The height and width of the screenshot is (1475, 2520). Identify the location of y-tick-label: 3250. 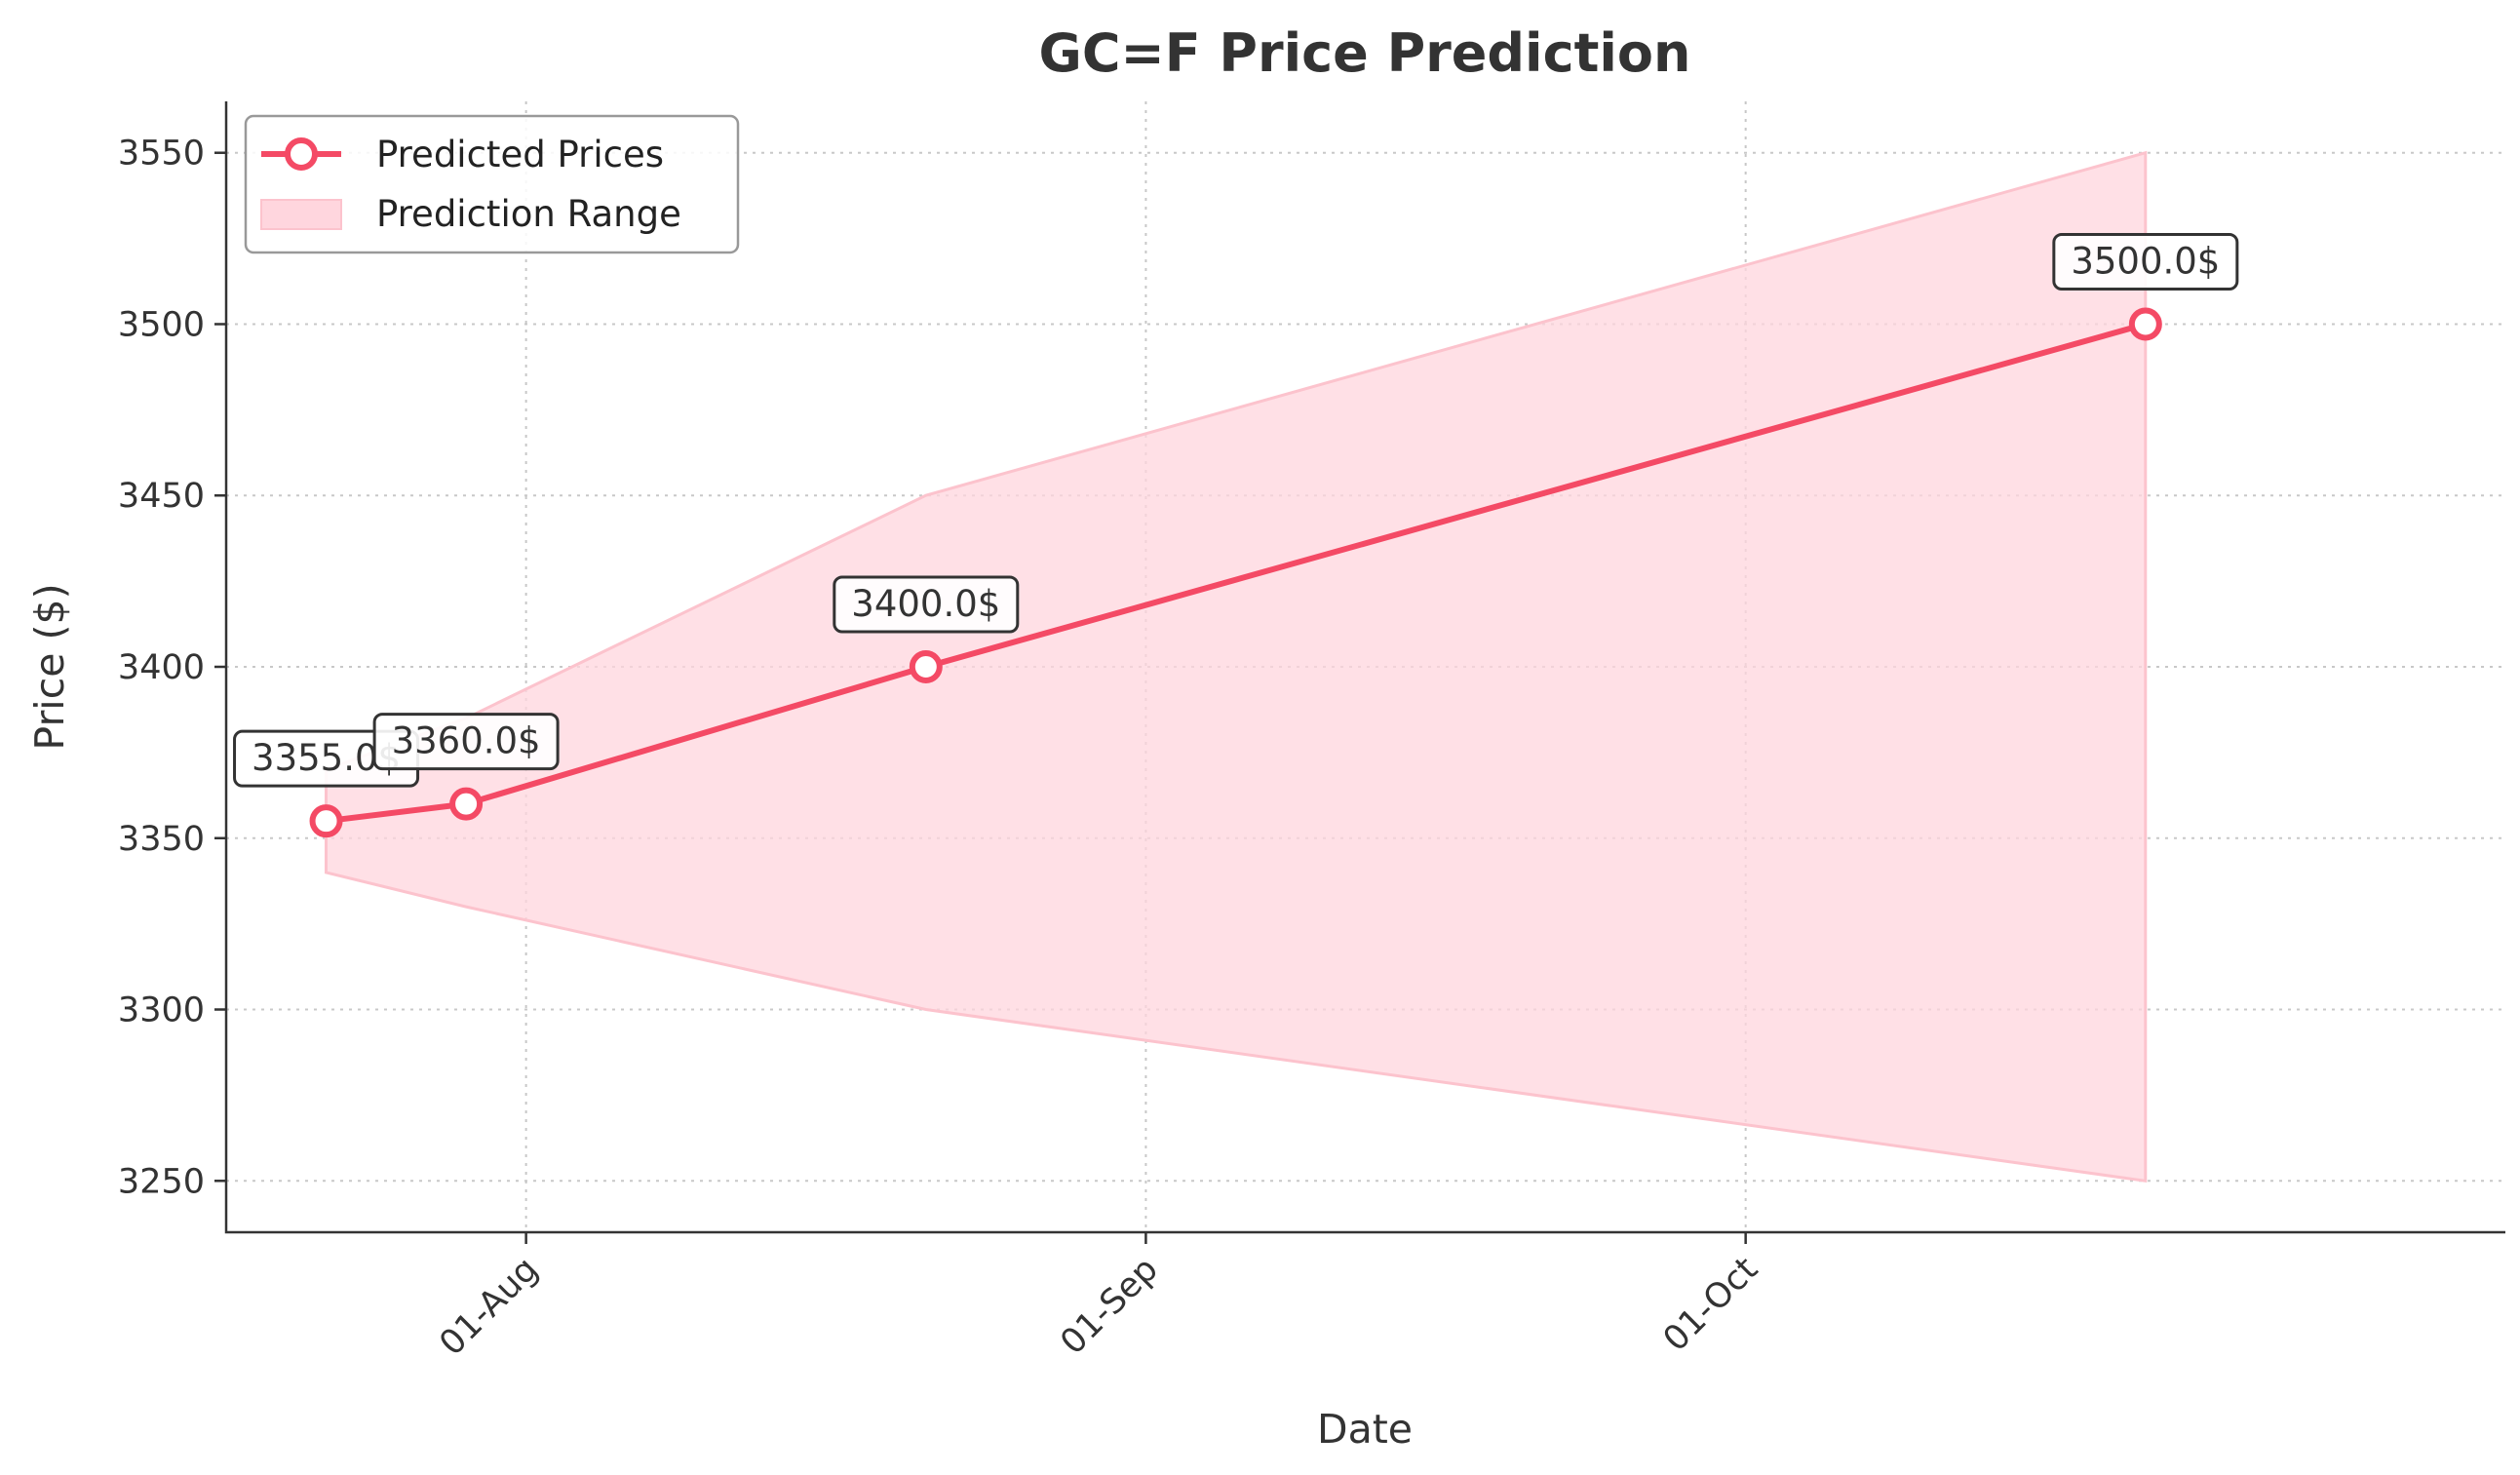
(161, 1181).